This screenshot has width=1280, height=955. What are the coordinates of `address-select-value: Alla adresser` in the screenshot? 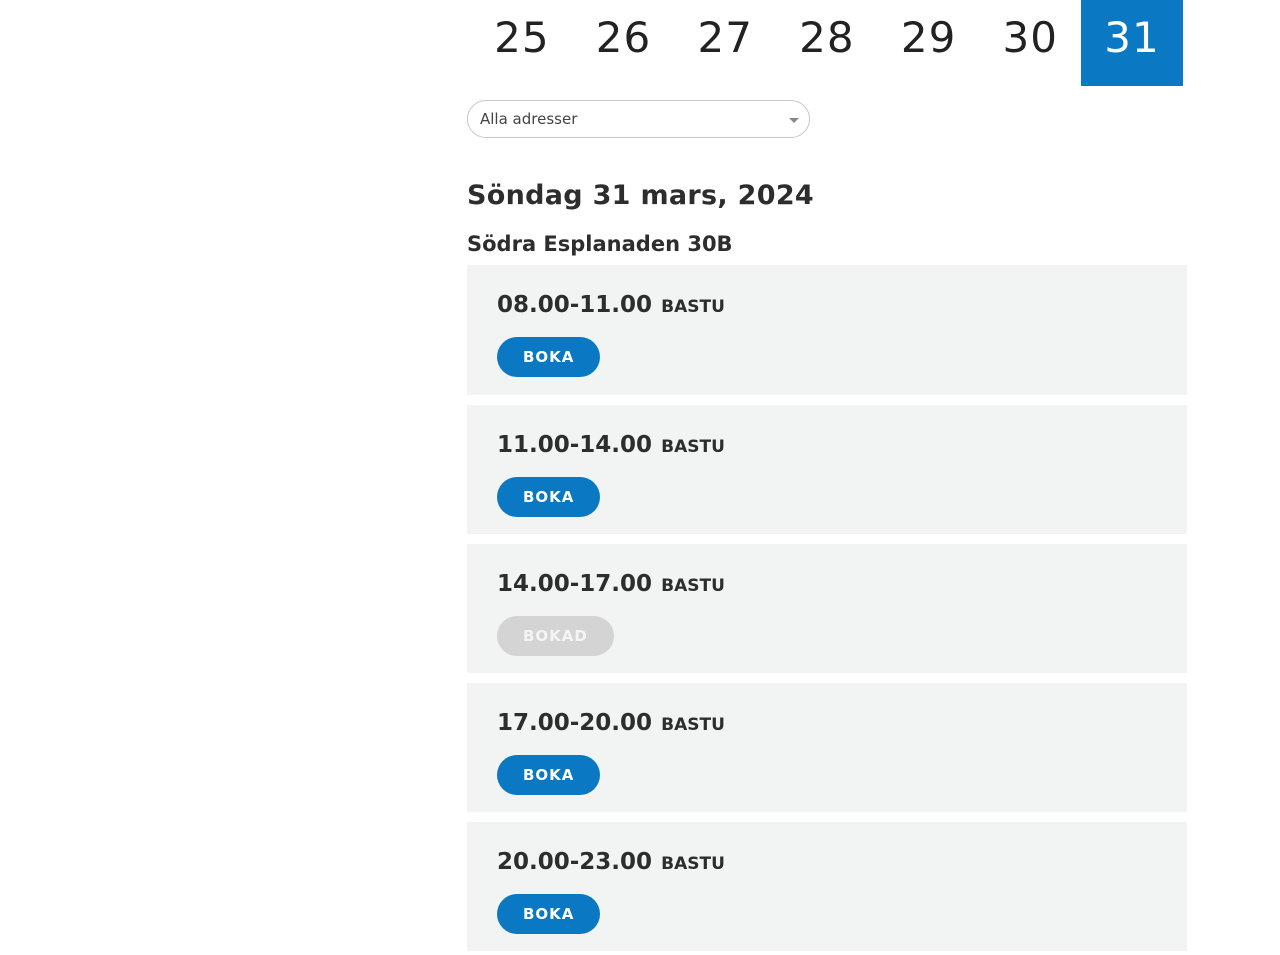 It's located at (529, 119).